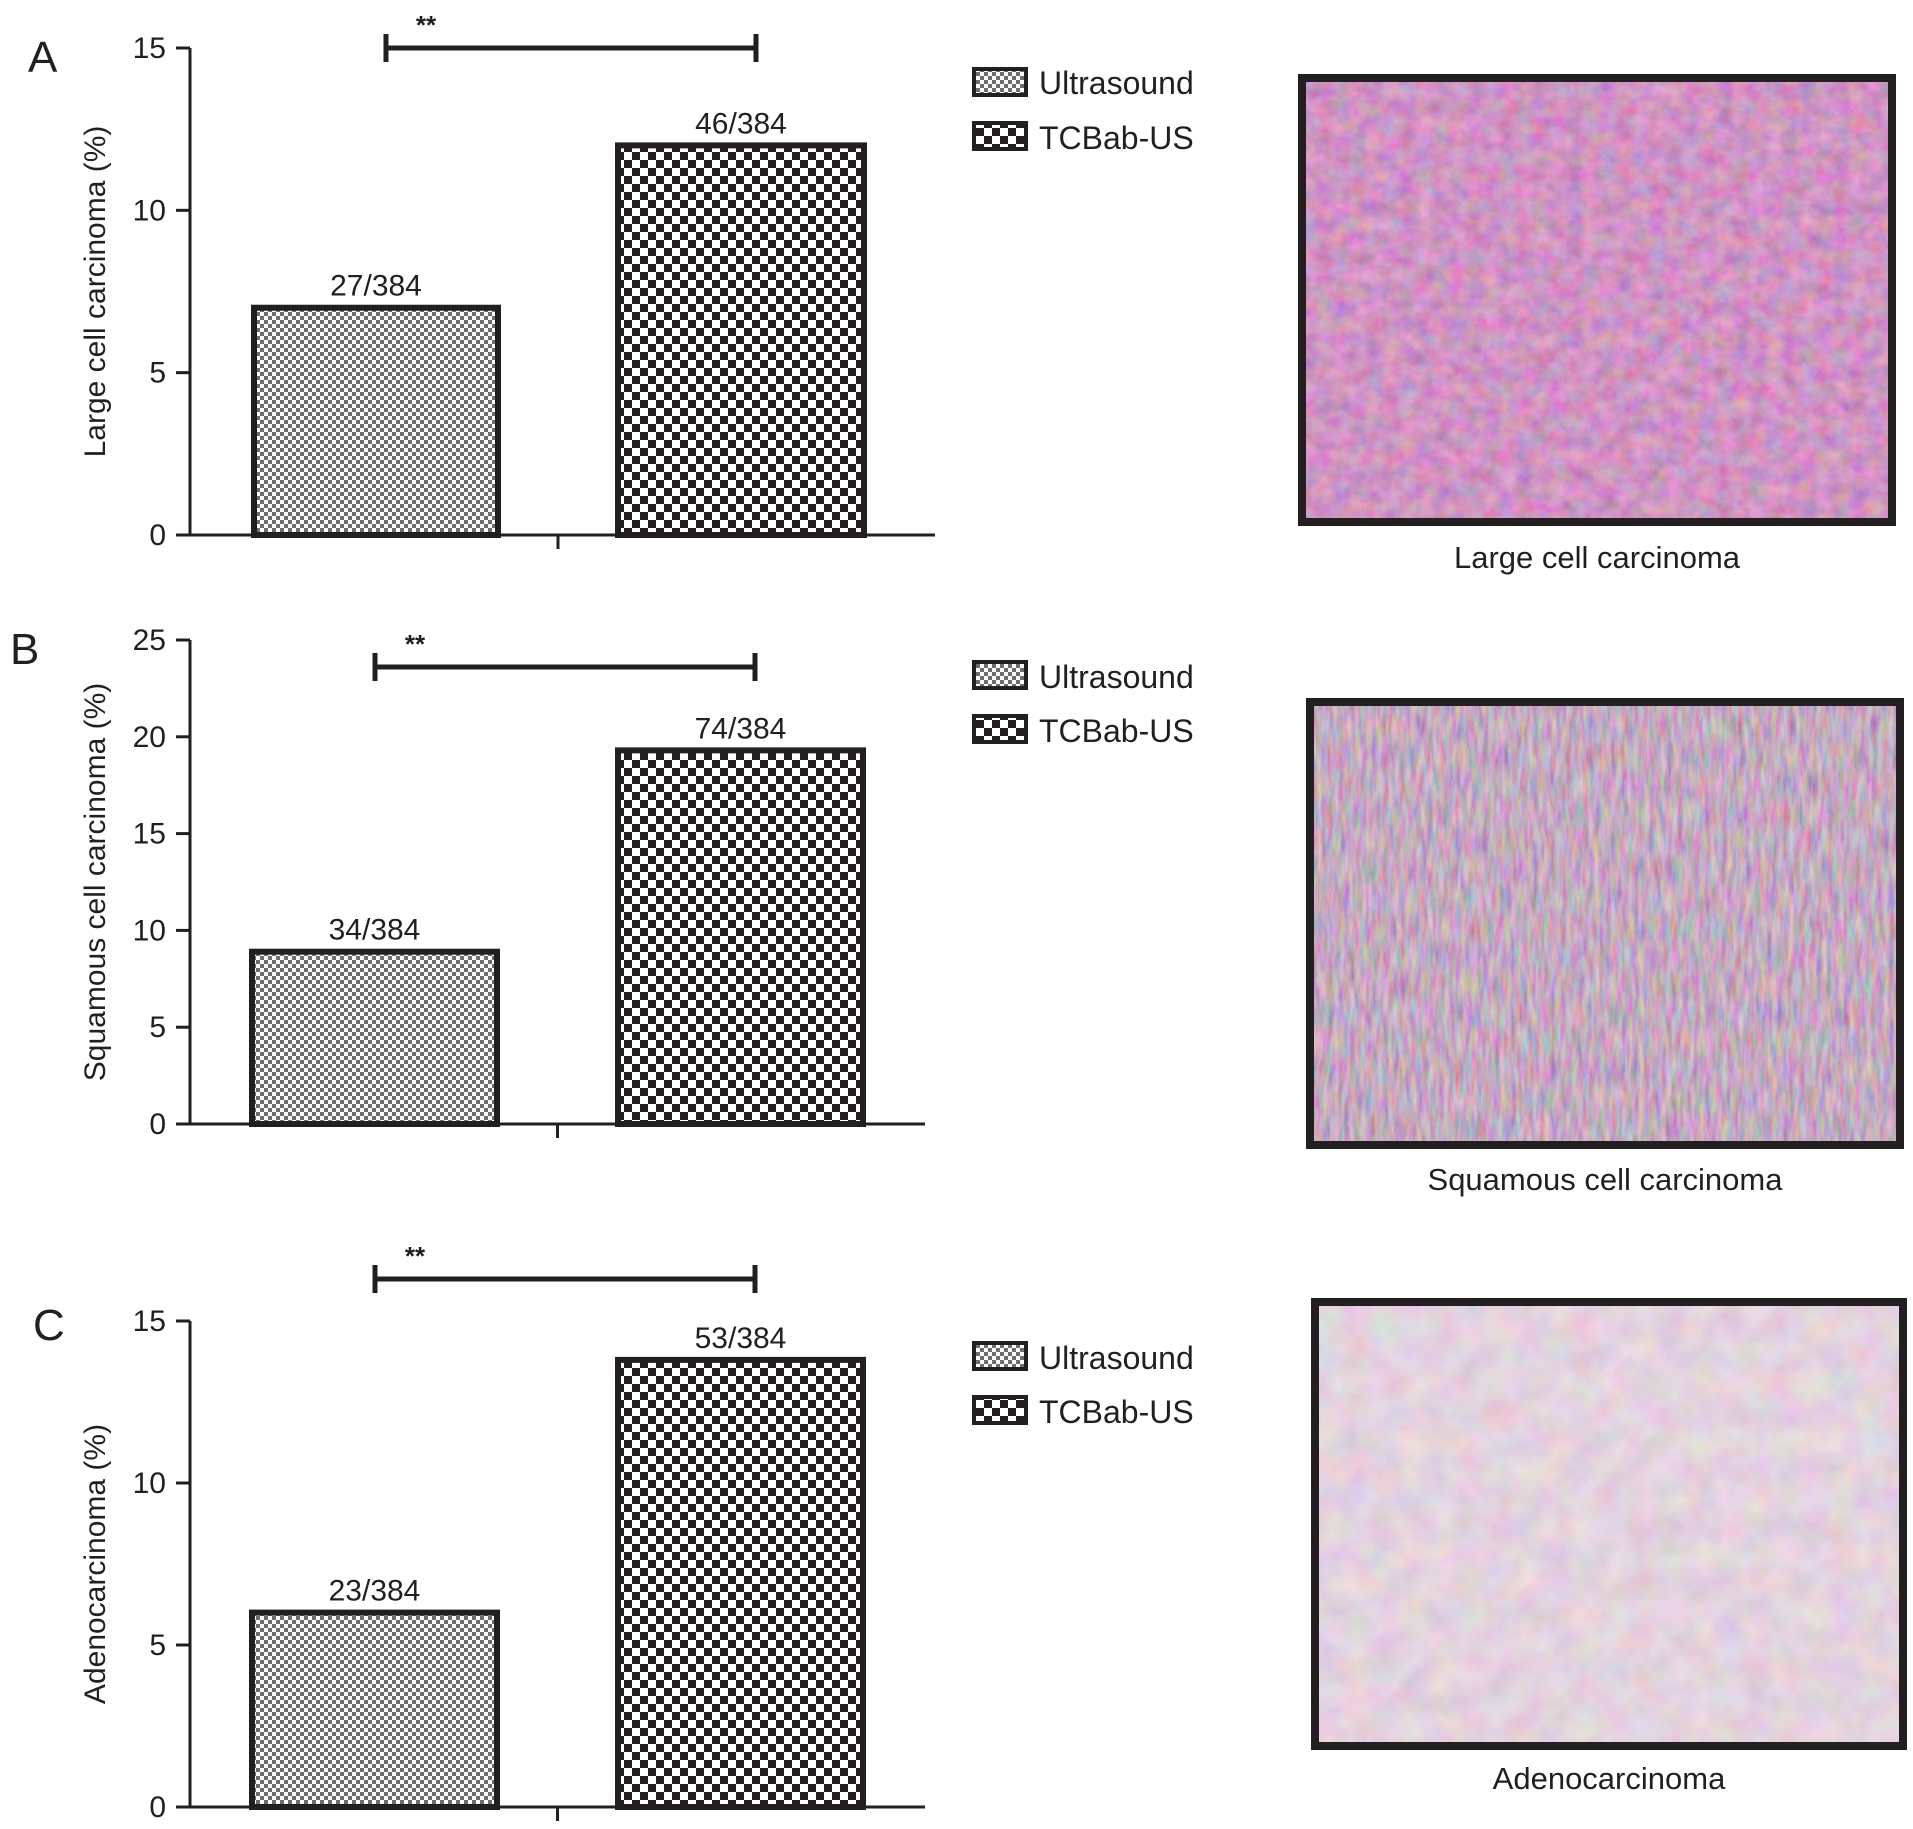 Image resolution: width=1913 pixels, height=1829 pixels. Describe the element at coordinates (95, 292) in the screenshot. I see `y-axis-label: Large cell carcinoma (%)` at that location.